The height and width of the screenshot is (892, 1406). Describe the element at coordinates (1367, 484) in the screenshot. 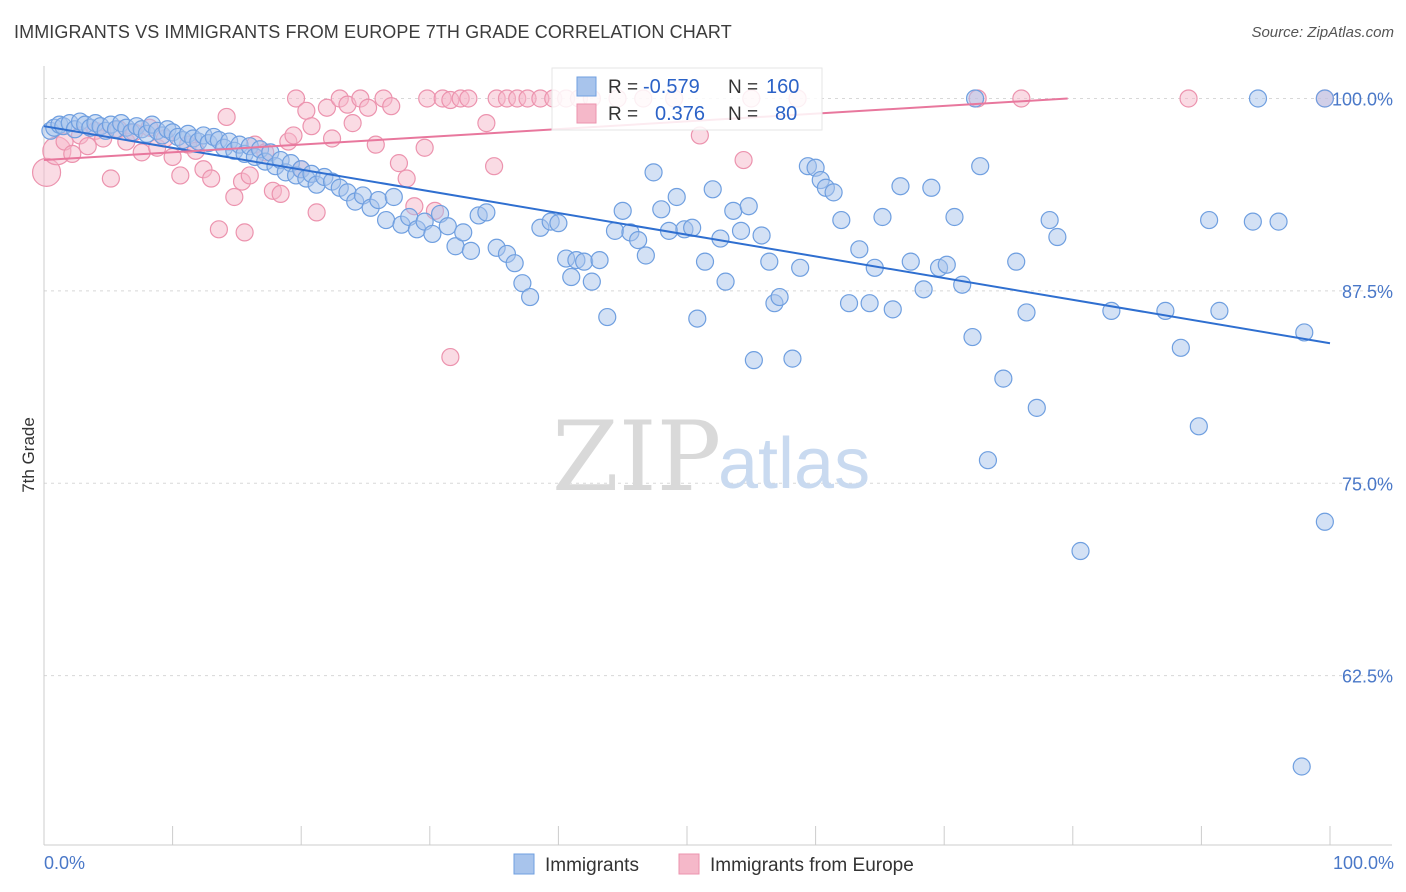

I see `y-tick-label: 75.0%` at that location.